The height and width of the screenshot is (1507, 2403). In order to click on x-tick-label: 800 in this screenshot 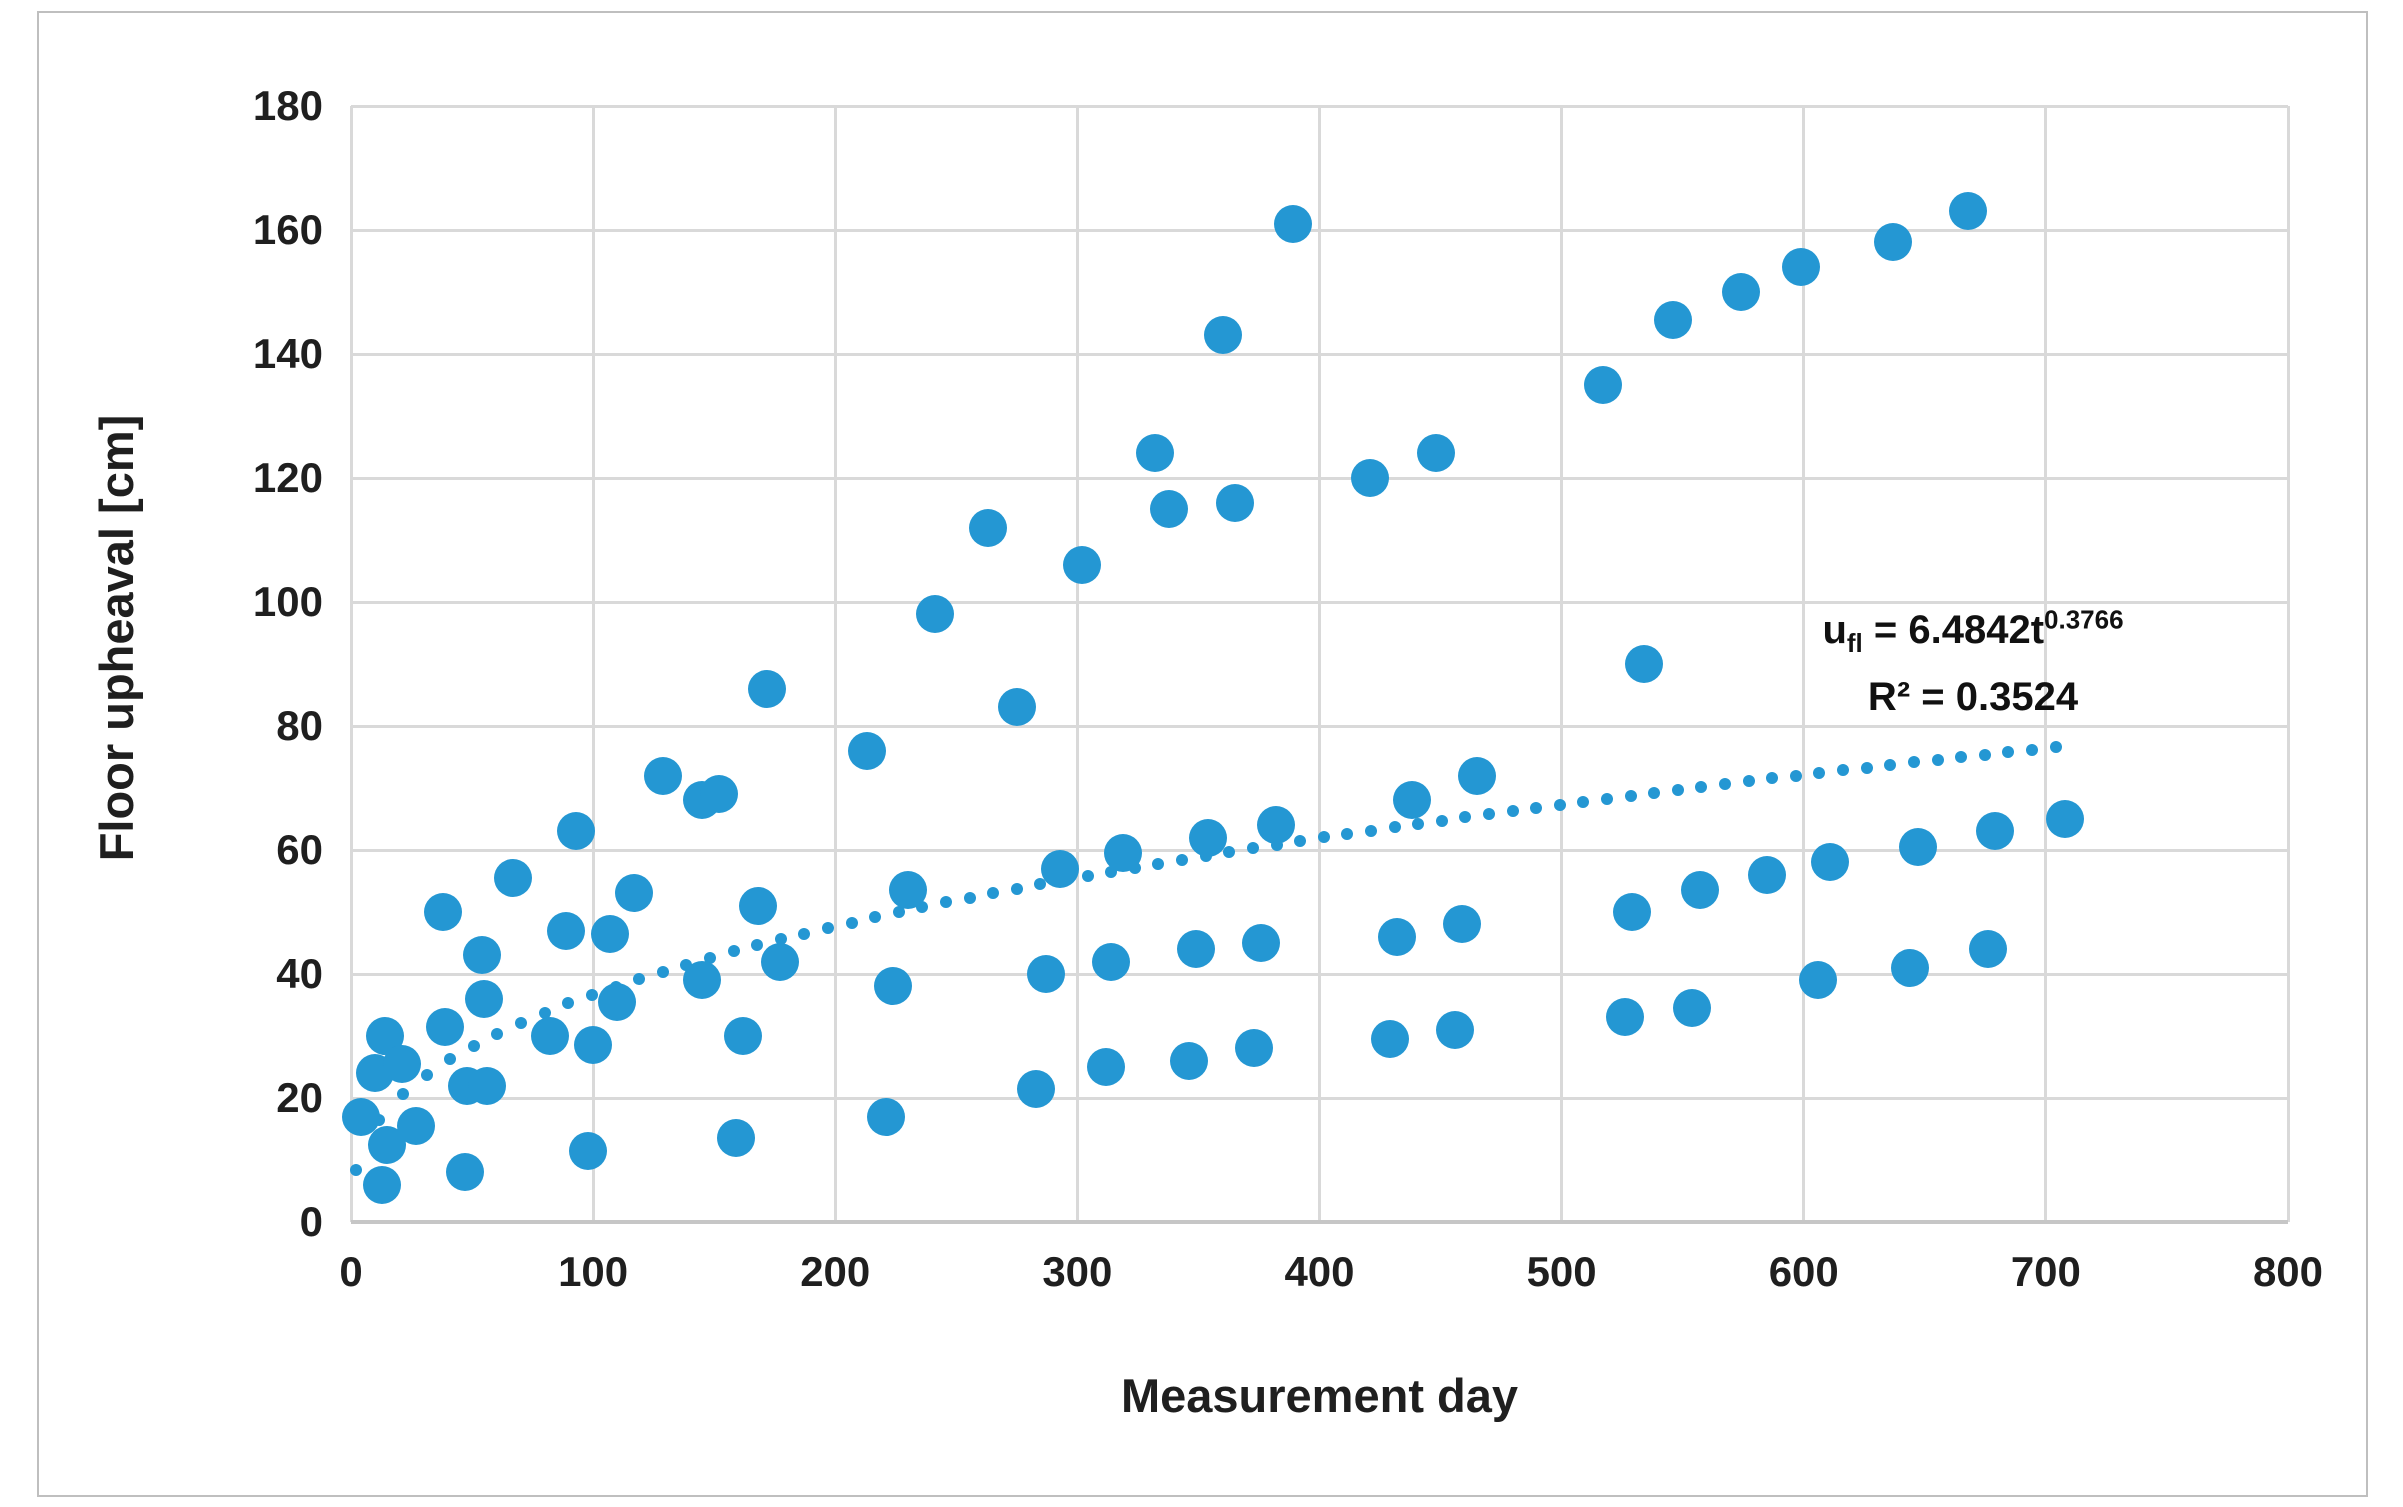, I will do `click(2288, 1271)`.